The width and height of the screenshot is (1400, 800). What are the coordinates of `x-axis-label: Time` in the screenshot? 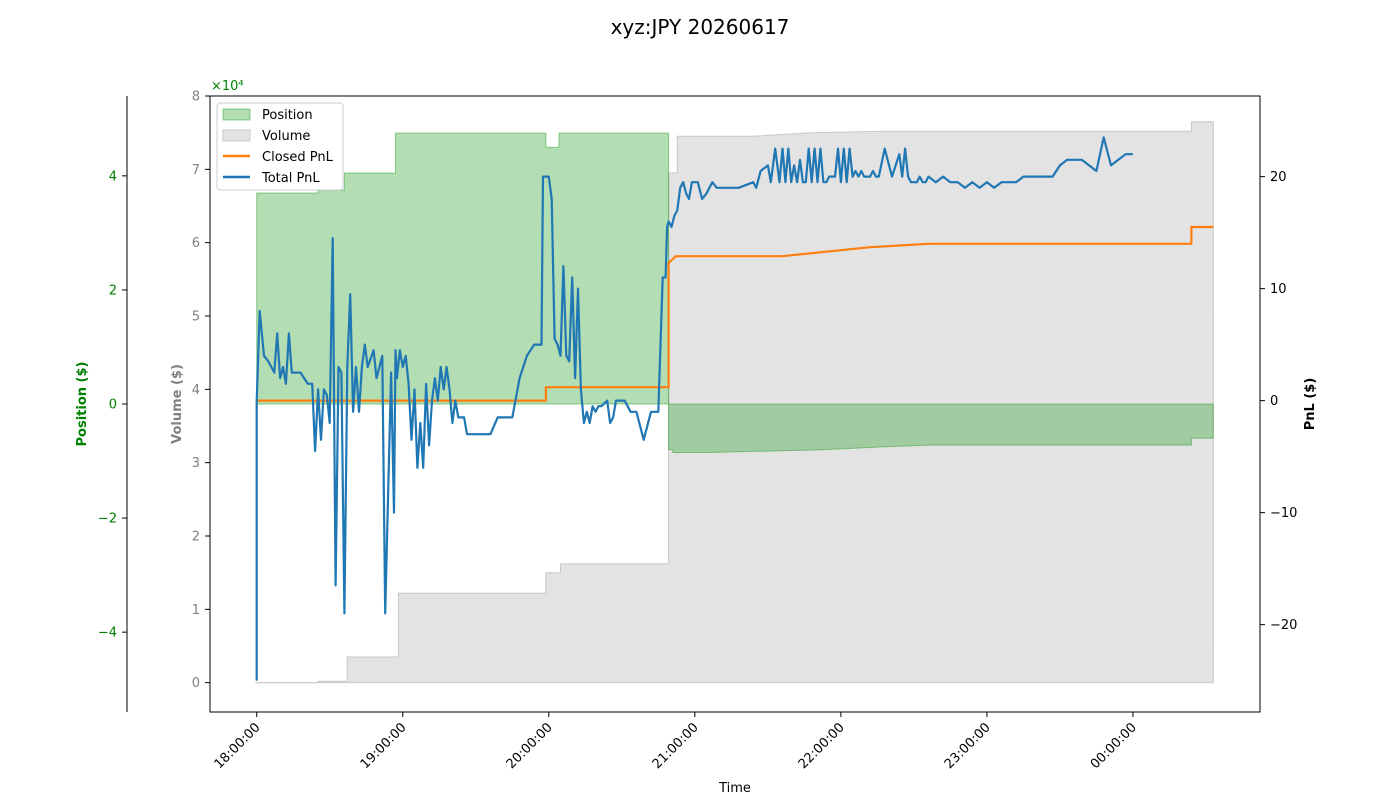 It's located at (734, 788).